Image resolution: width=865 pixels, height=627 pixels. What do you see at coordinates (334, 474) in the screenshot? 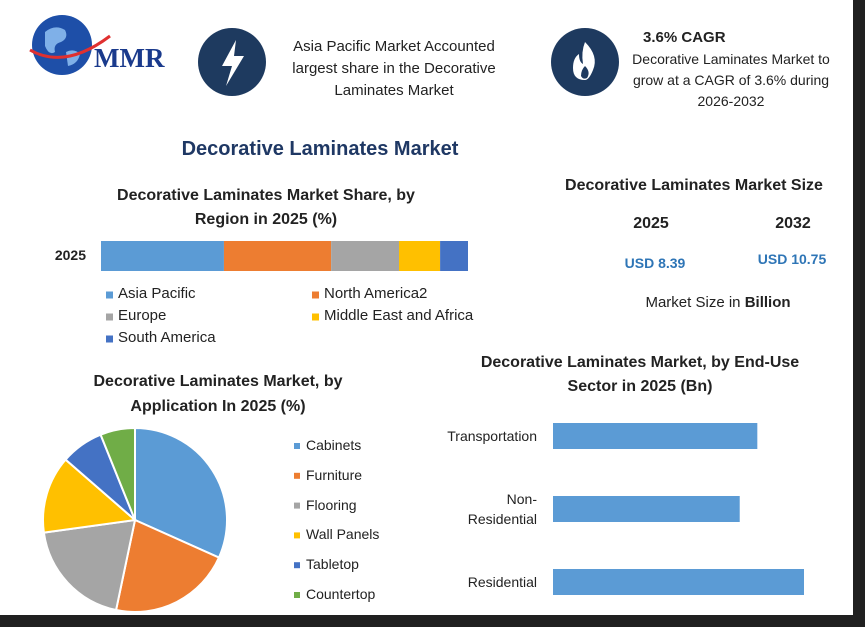
I see `legend-label: Furniture` at bounding box center [334, 474].